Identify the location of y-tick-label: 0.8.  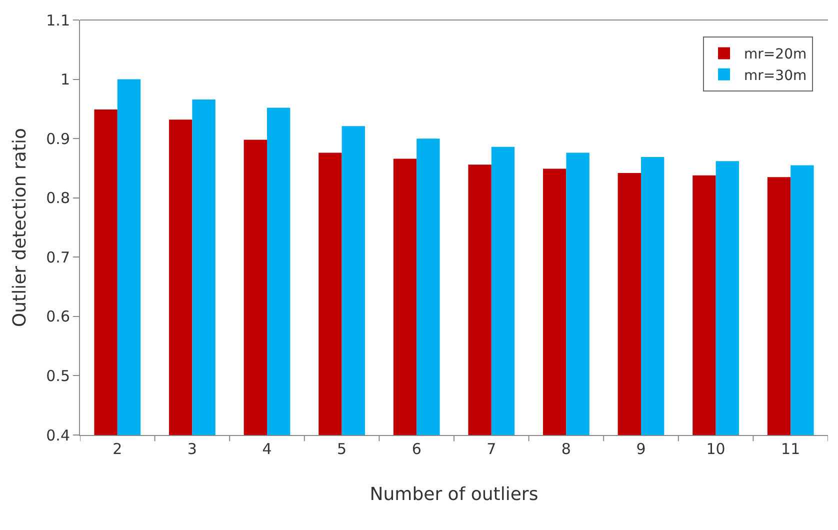
(58, 198).